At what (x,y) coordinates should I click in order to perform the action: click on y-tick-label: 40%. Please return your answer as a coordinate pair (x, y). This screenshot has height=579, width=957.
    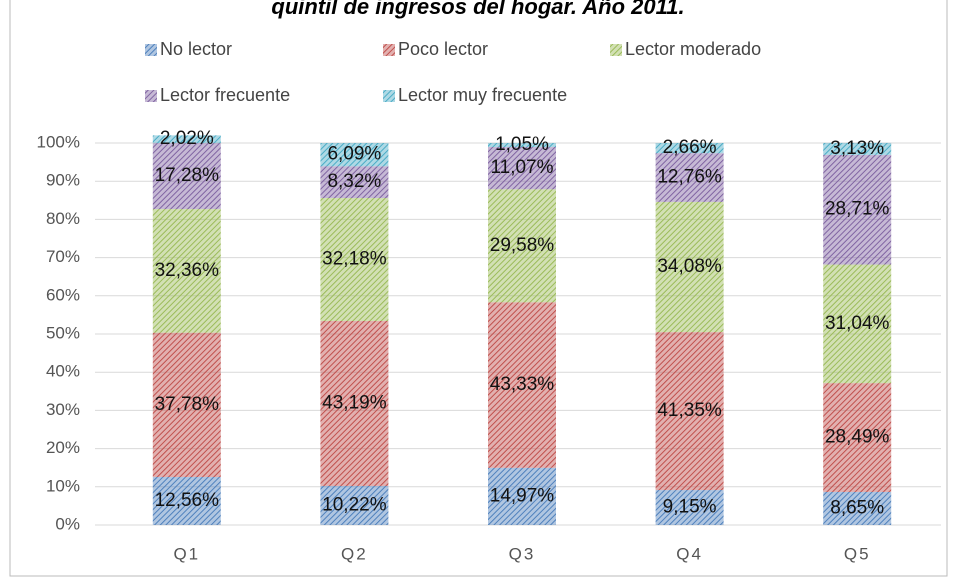
    Looking at the image, I should click on (63, 371).